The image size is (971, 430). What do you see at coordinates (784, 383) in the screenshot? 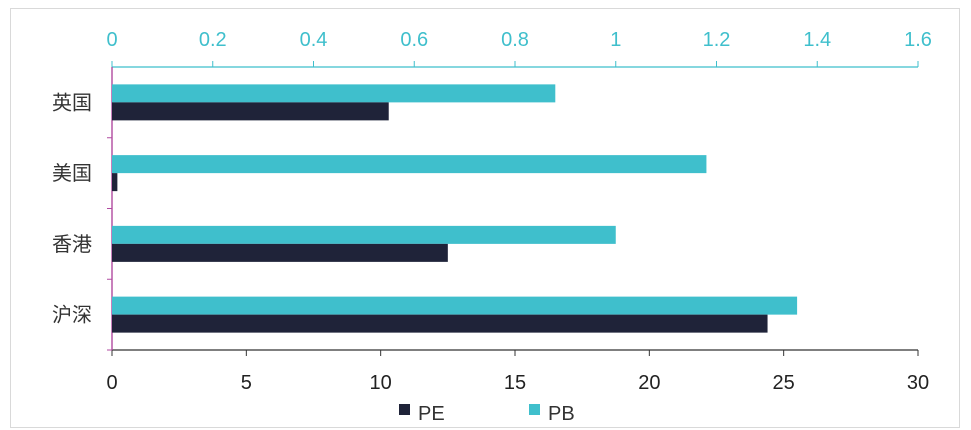
I see `bottom-tick-label: 25` at bounding box center [784, 383].